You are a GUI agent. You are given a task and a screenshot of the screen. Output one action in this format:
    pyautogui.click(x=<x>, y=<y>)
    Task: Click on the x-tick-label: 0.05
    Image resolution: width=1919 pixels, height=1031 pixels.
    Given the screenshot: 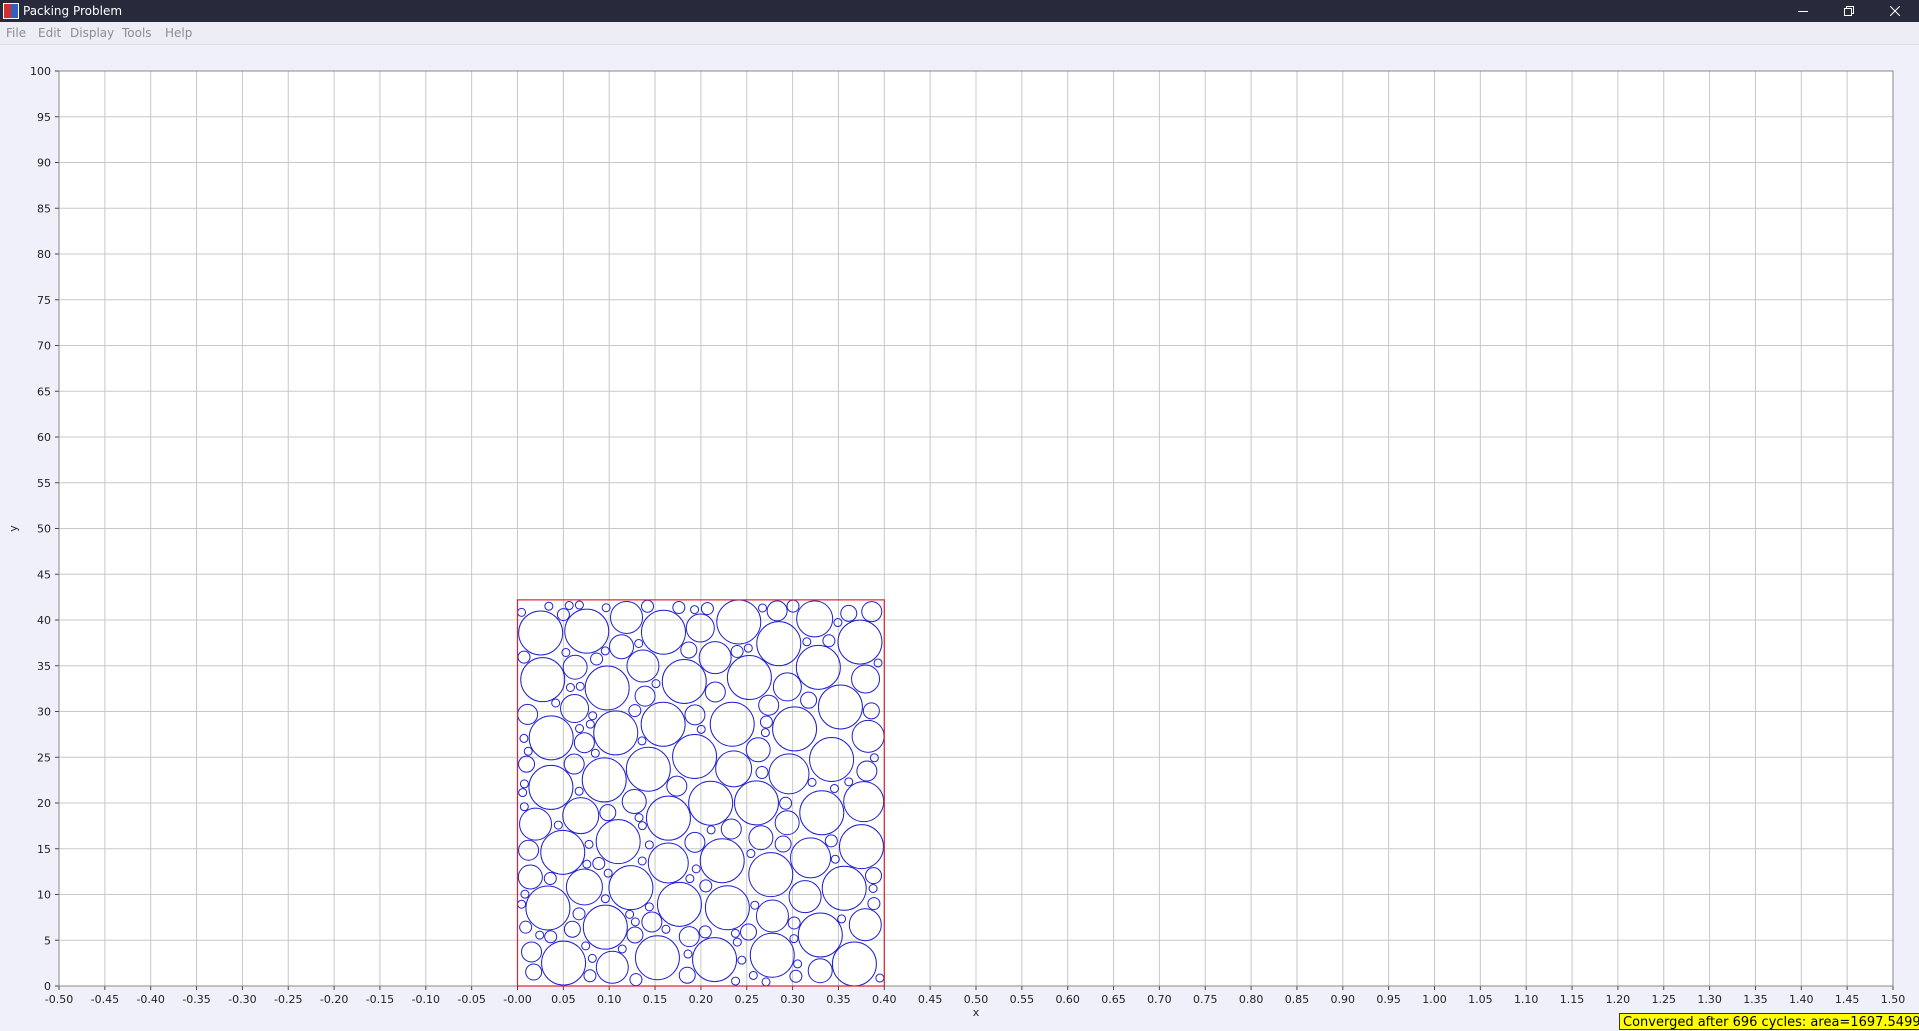 What is the action you would take?
    pyautogui.click(x=563, y=999)
    